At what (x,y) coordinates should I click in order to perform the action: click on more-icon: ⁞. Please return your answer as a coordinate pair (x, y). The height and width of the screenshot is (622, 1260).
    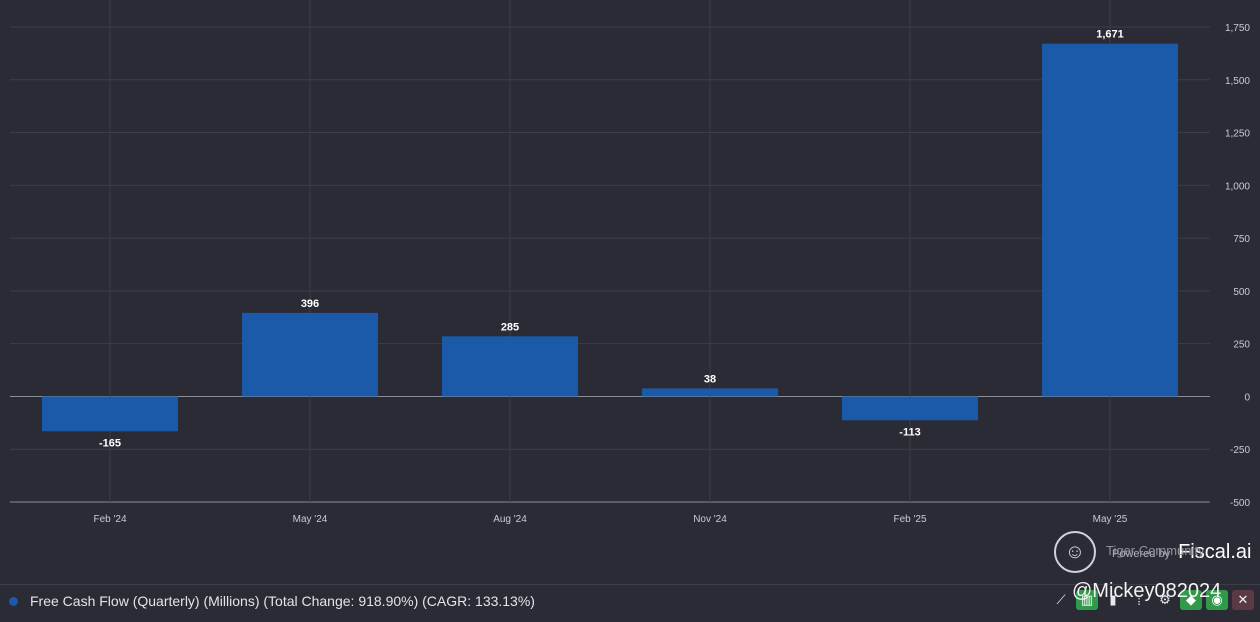
    Looking at the image, I should click on (1139, 600).